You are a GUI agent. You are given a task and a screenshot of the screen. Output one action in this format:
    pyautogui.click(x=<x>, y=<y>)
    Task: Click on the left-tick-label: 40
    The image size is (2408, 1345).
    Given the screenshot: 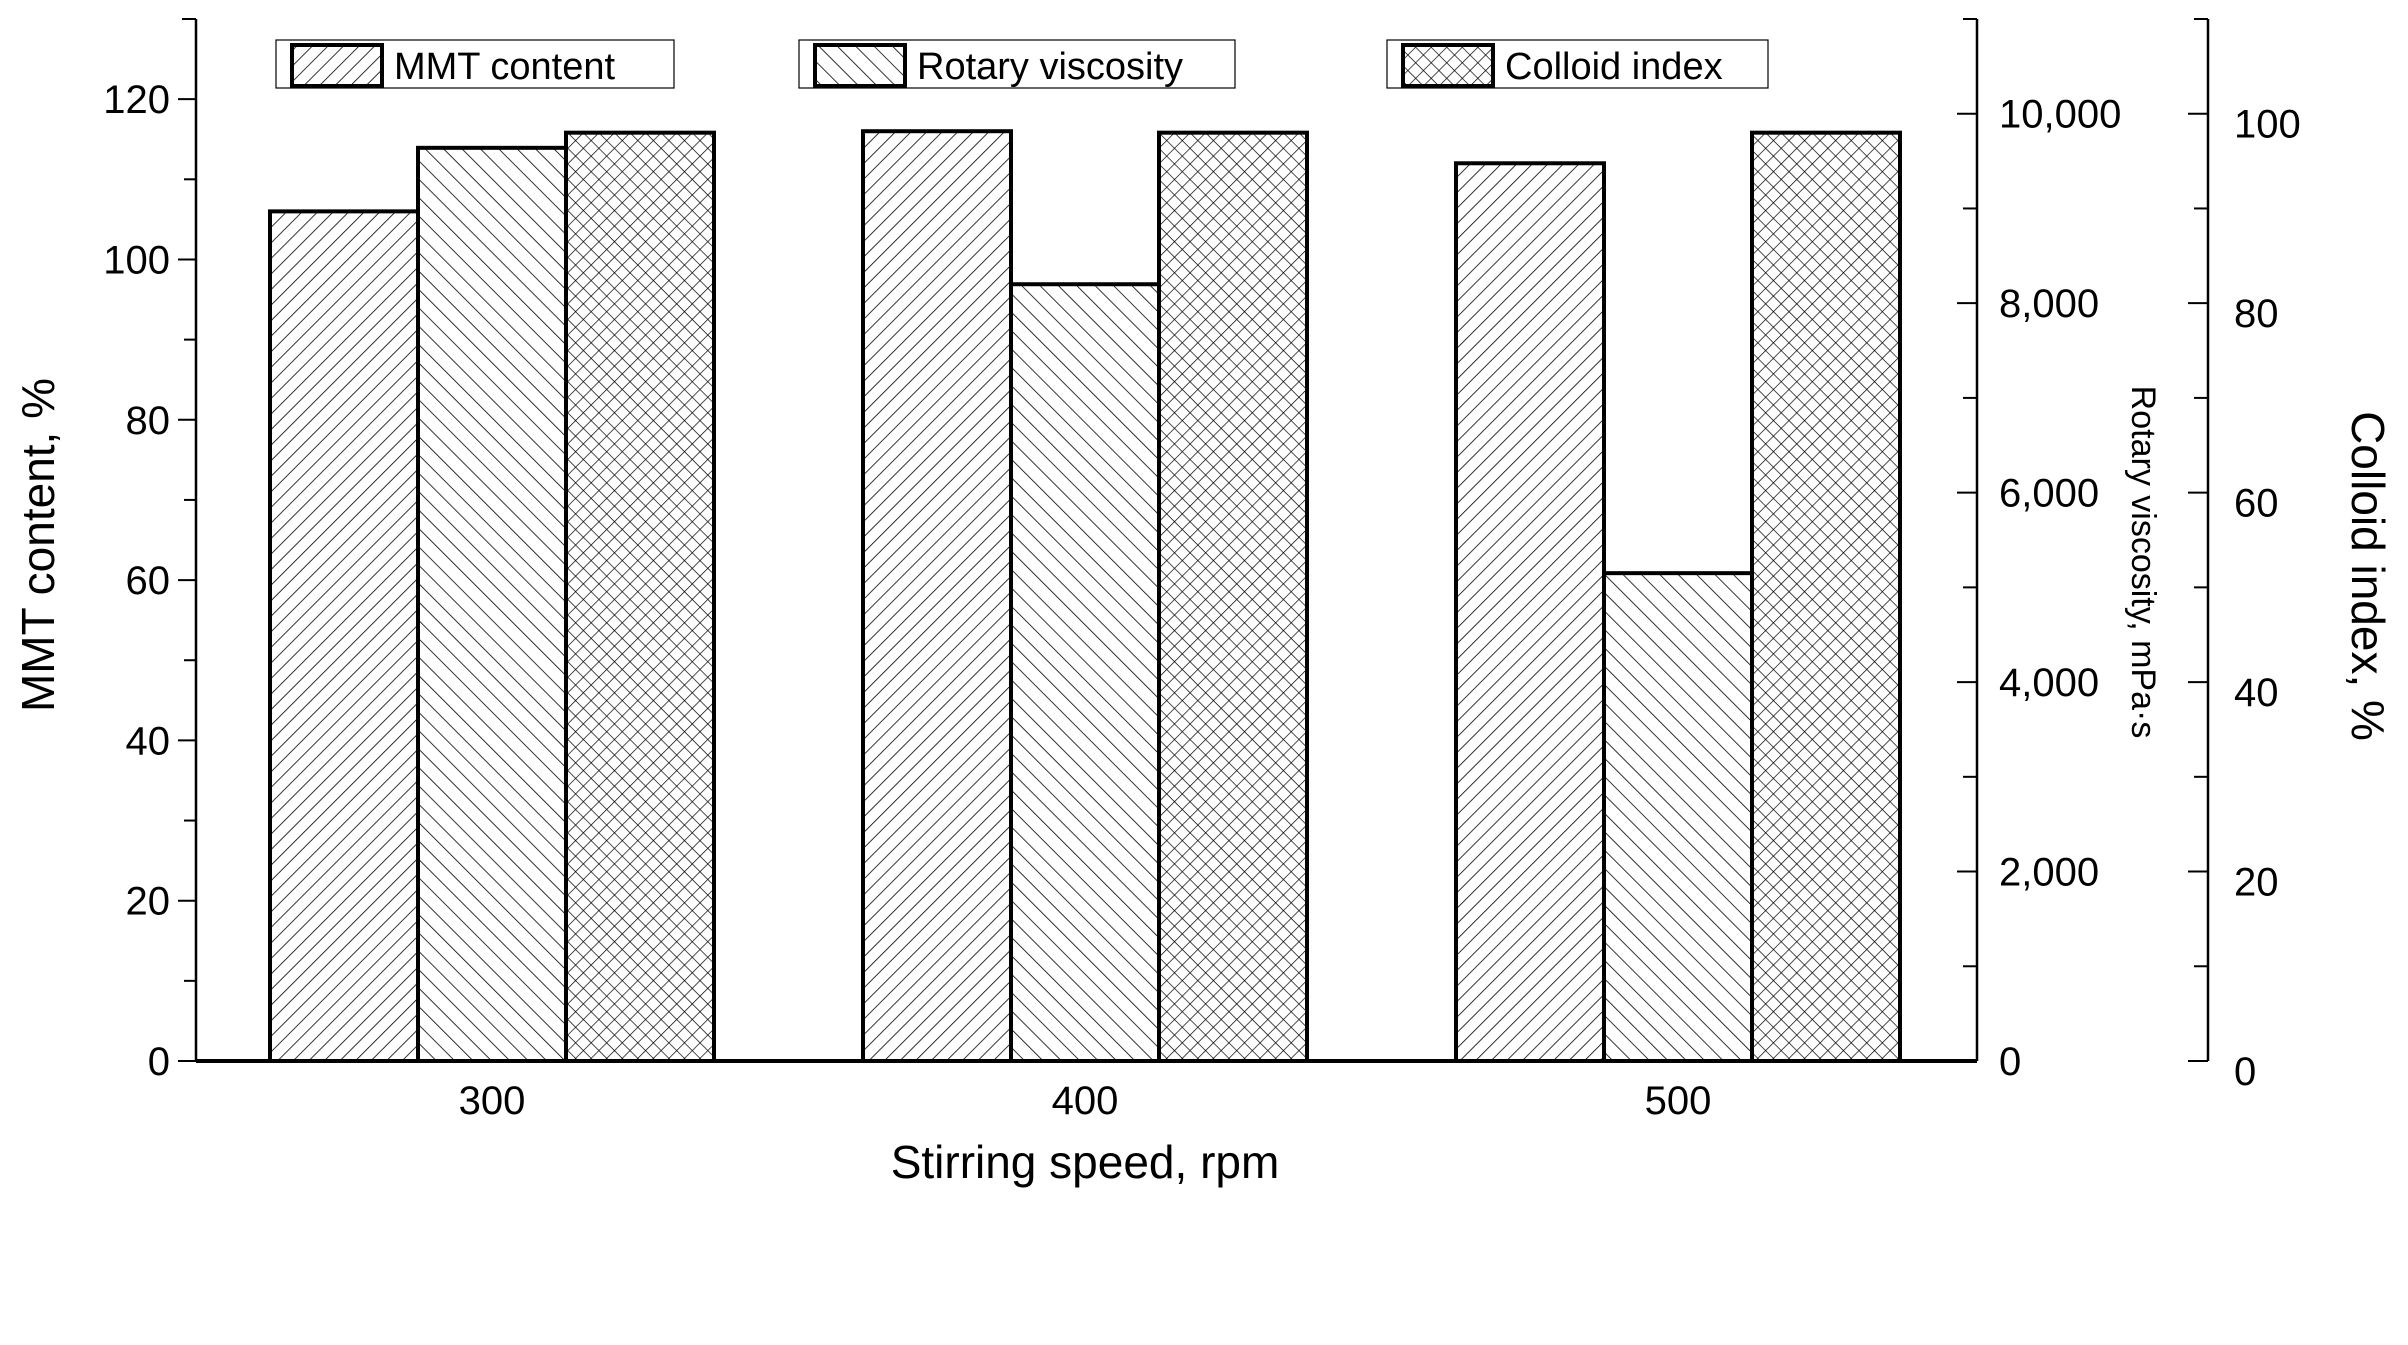 What is the action you would take?
    pyautogui.click(x=148, y=741)
    